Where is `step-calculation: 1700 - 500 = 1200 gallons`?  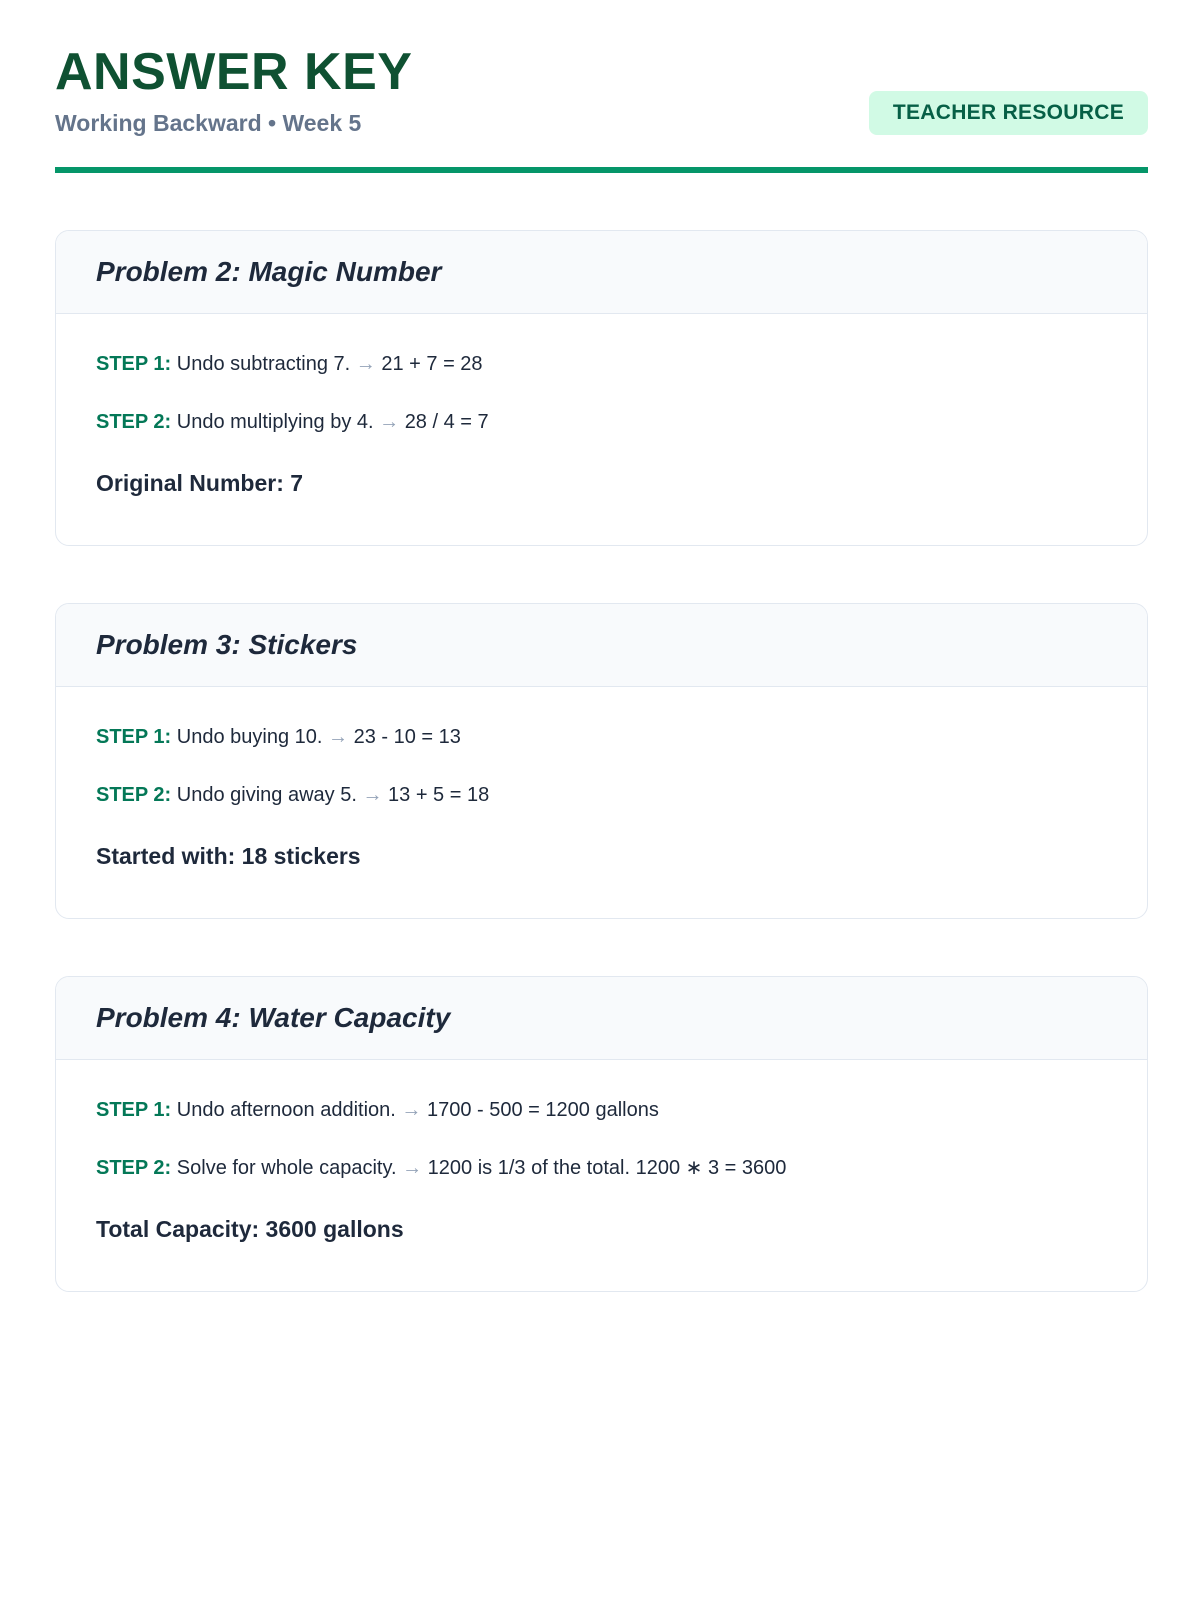
step-calculation: 1700 - 500 = 1200 gallons is located at coordinates (542, 1110).